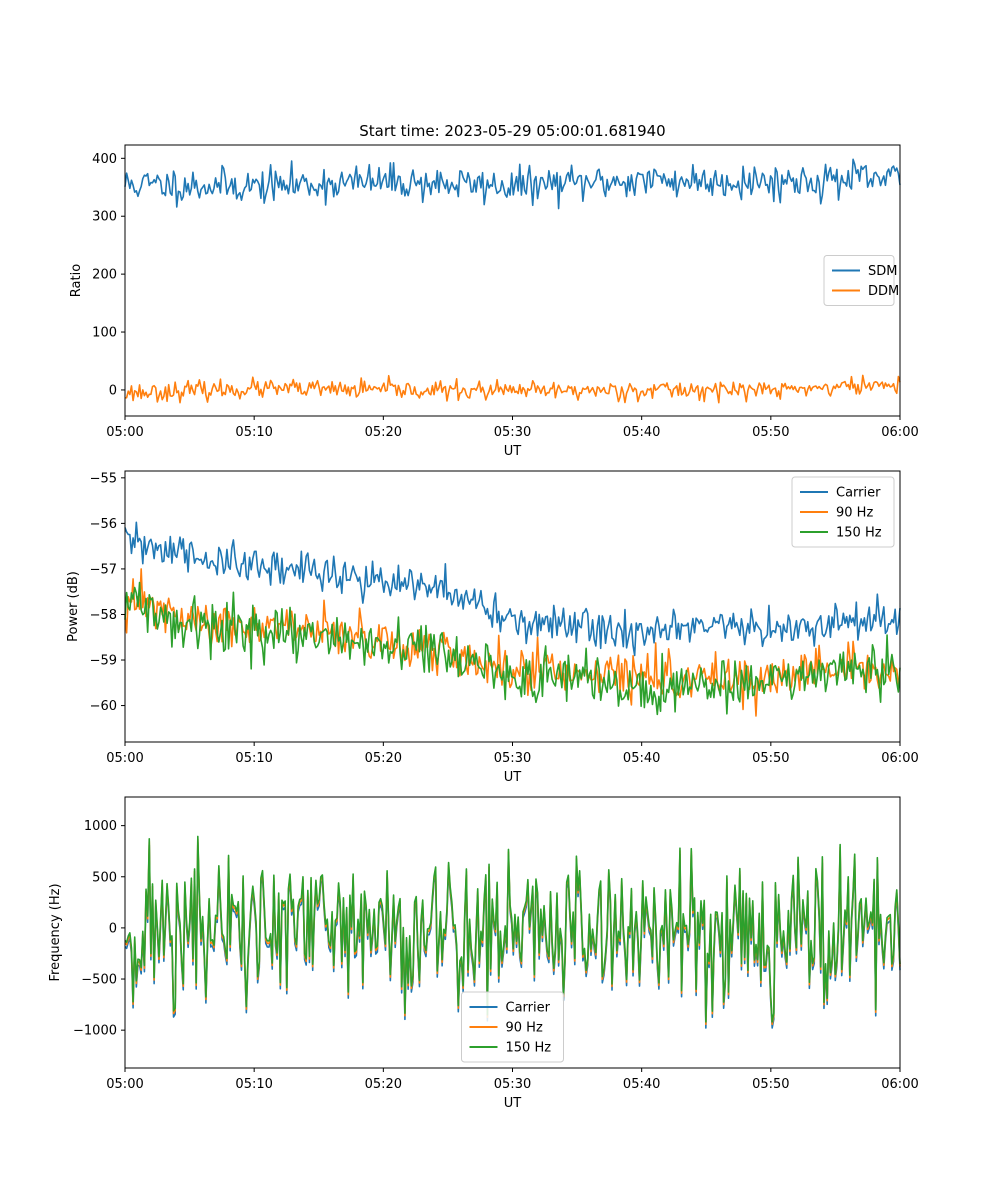 This screenshot has height=1200, width=1000. I want to click on ratio-y-axis-label: Ratio, so click(76, 280).